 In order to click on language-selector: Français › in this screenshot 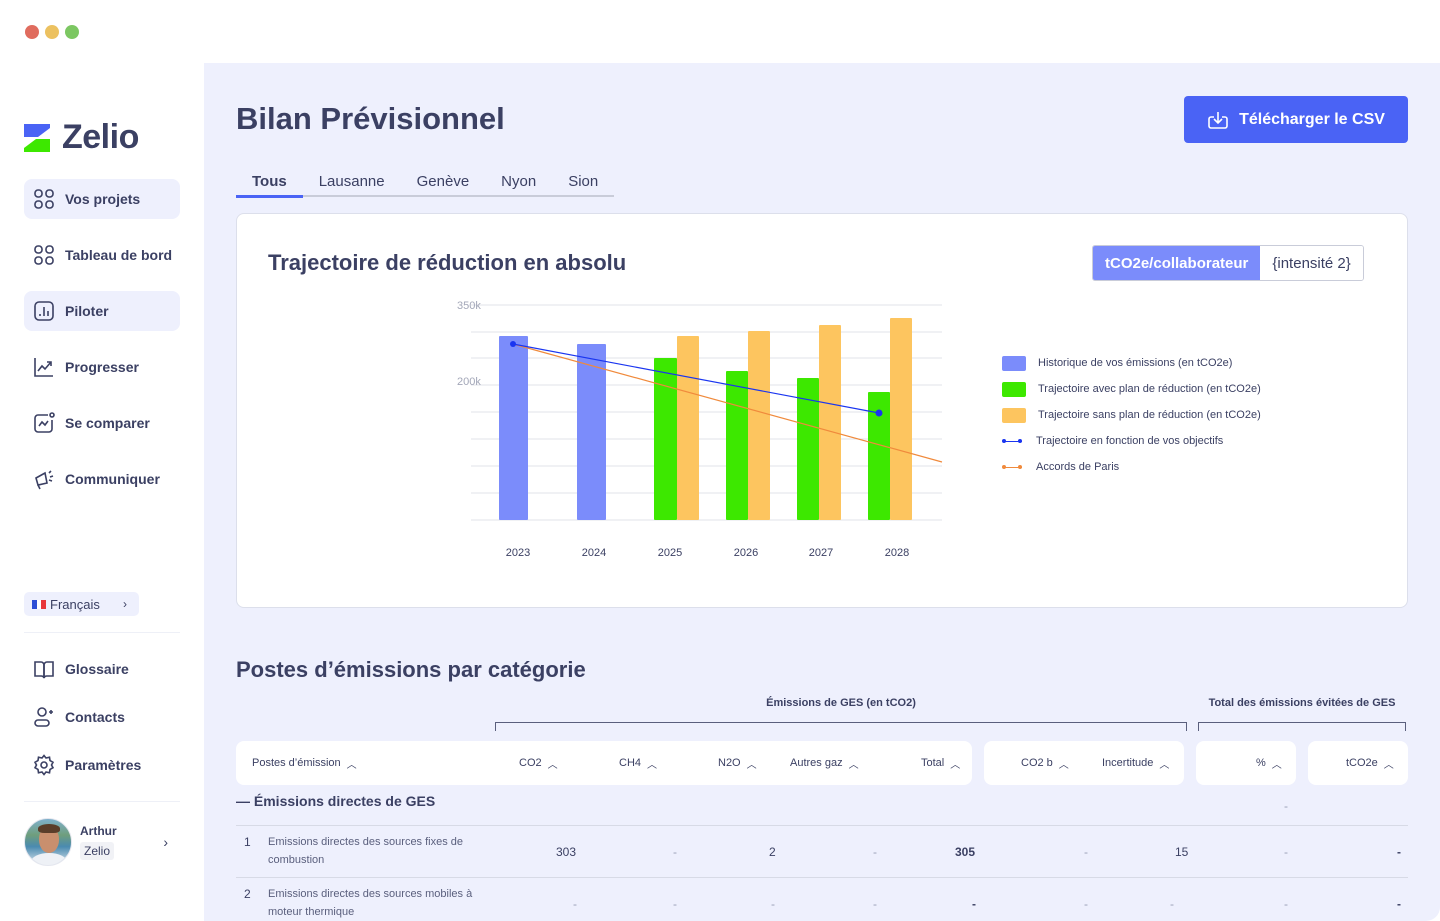, I will do `click(81, 604)`.